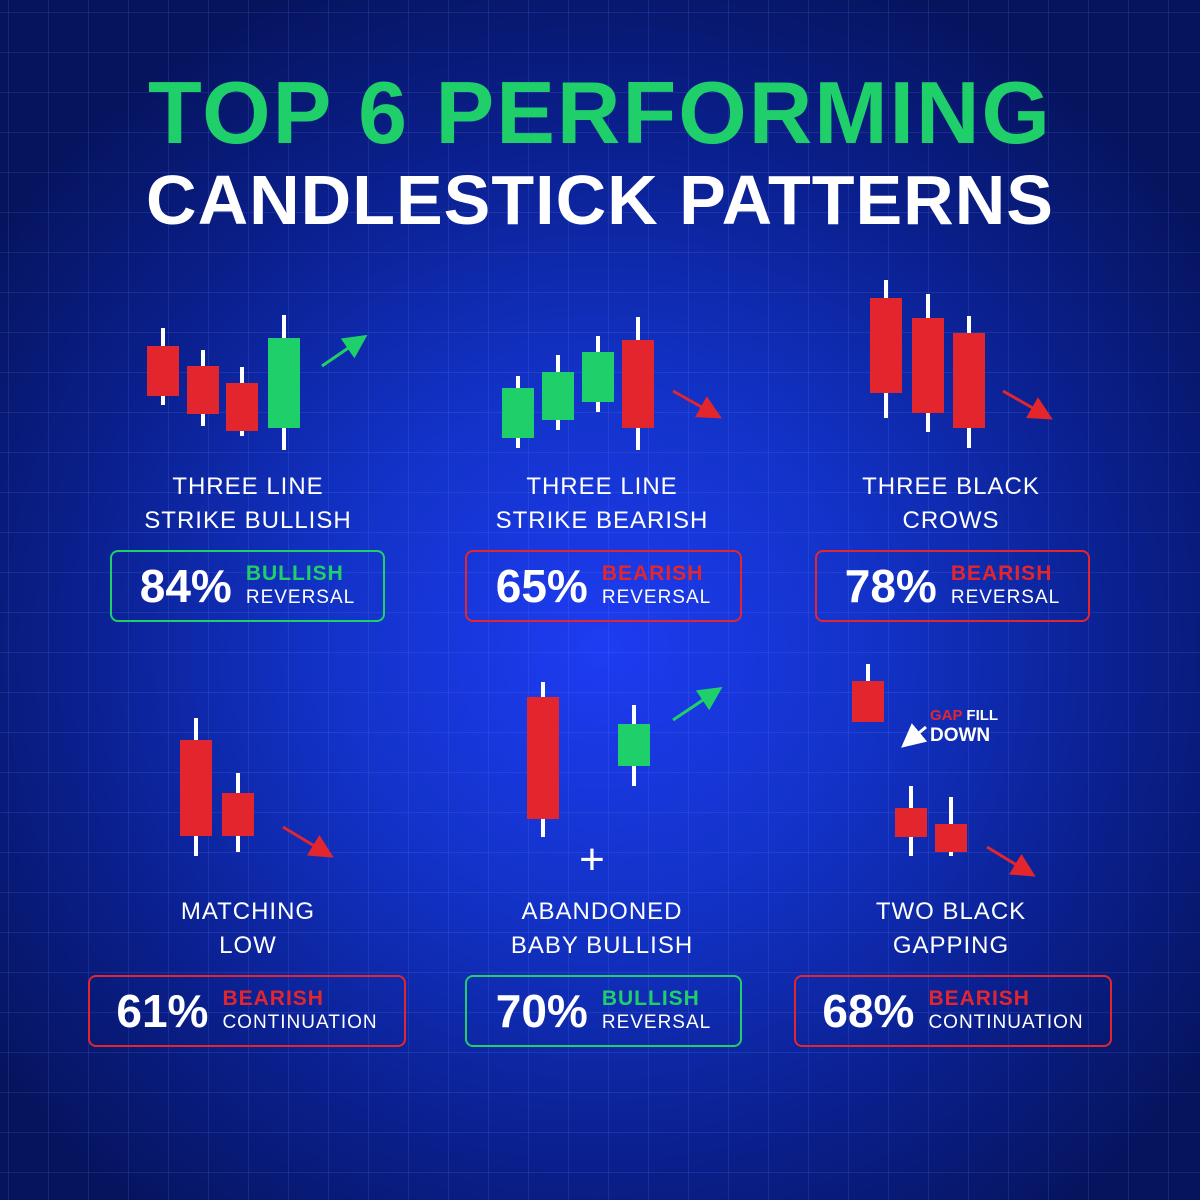  Describe the element at coordinates (248, 945) in the screenshot. I see `pattern-name-line-2: LOW` at that location.